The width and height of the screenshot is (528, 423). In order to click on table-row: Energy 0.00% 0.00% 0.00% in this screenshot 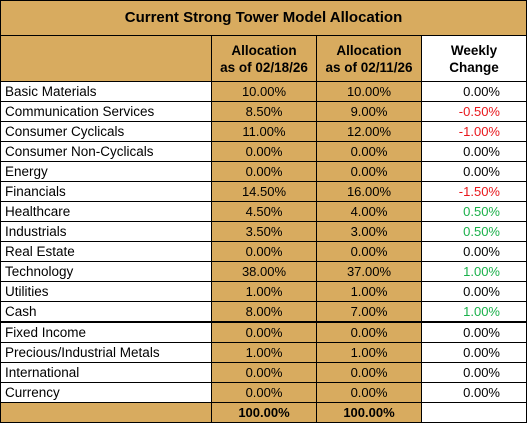, I will do `click(263, 171)`.